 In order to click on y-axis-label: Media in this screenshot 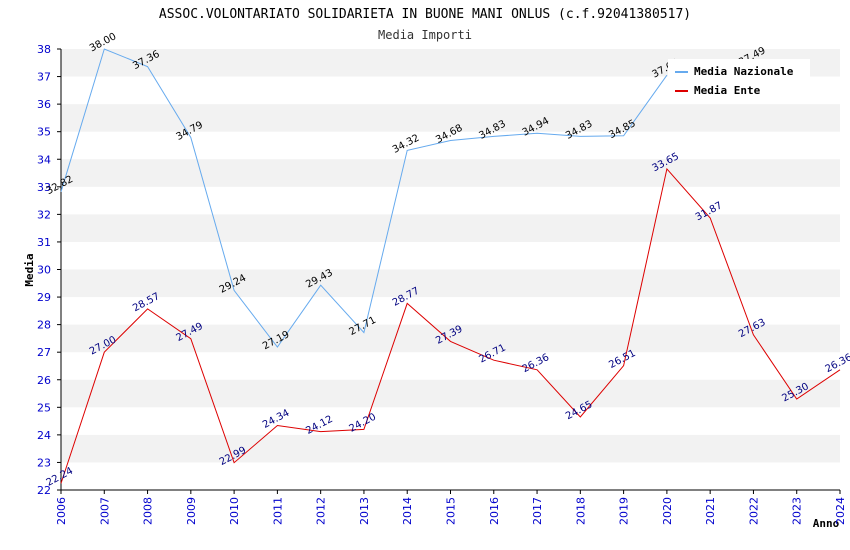, I will do `click(29, 269)`.